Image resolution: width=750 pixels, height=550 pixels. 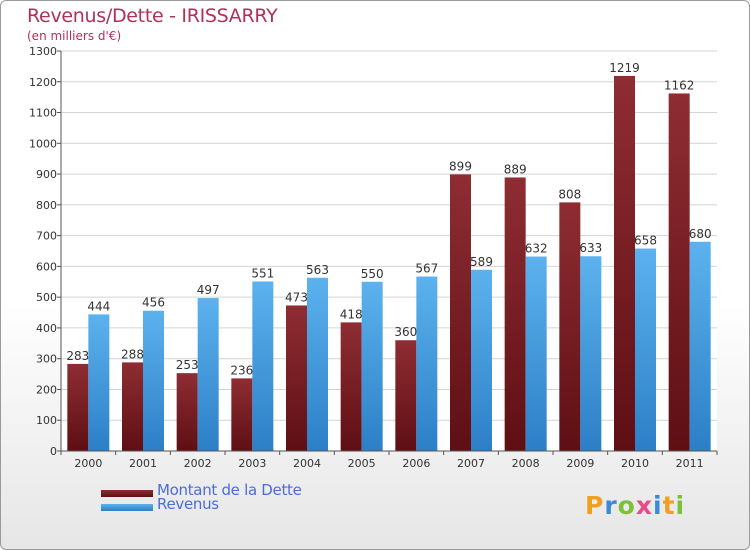 I want to click on y-tick-label: 800, so click(x=46, y=205).